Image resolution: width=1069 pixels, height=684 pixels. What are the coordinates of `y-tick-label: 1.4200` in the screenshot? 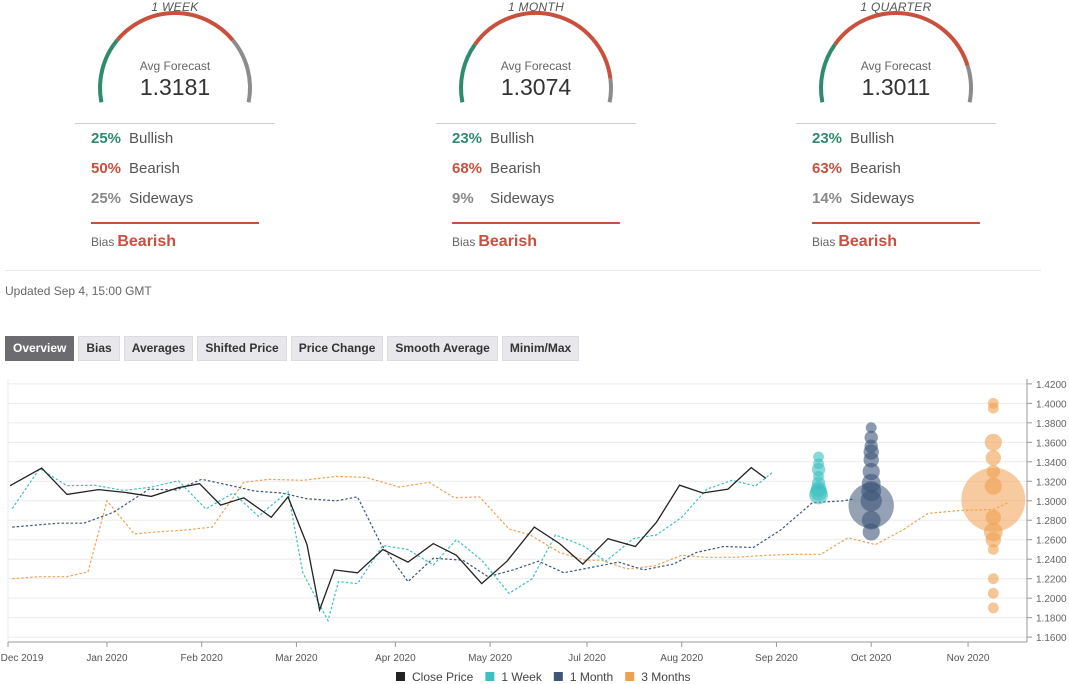 It's located at (1051, 385).